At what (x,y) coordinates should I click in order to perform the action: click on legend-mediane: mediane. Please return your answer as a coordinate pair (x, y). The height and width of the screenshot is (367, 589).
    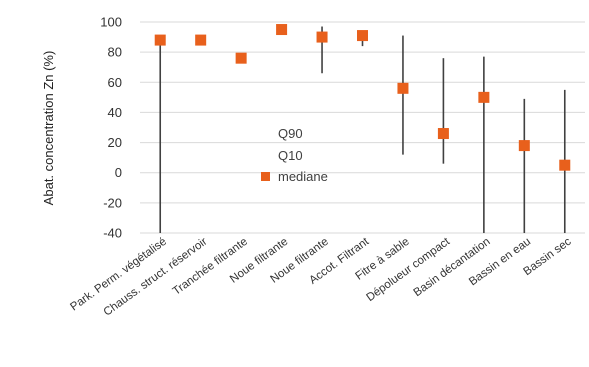
    Looking at the image, I should click on (303, 176).